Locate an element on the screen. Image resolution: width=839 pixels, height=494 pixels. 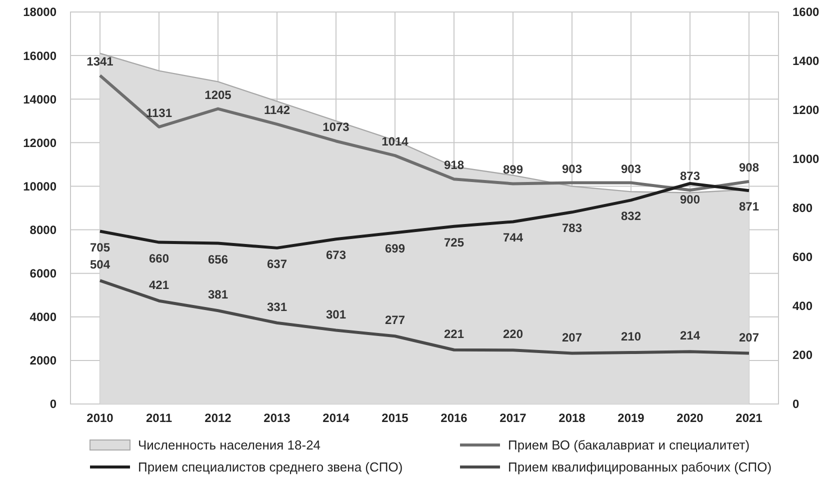
data-label: 637 is located at coordinates (277, 263).